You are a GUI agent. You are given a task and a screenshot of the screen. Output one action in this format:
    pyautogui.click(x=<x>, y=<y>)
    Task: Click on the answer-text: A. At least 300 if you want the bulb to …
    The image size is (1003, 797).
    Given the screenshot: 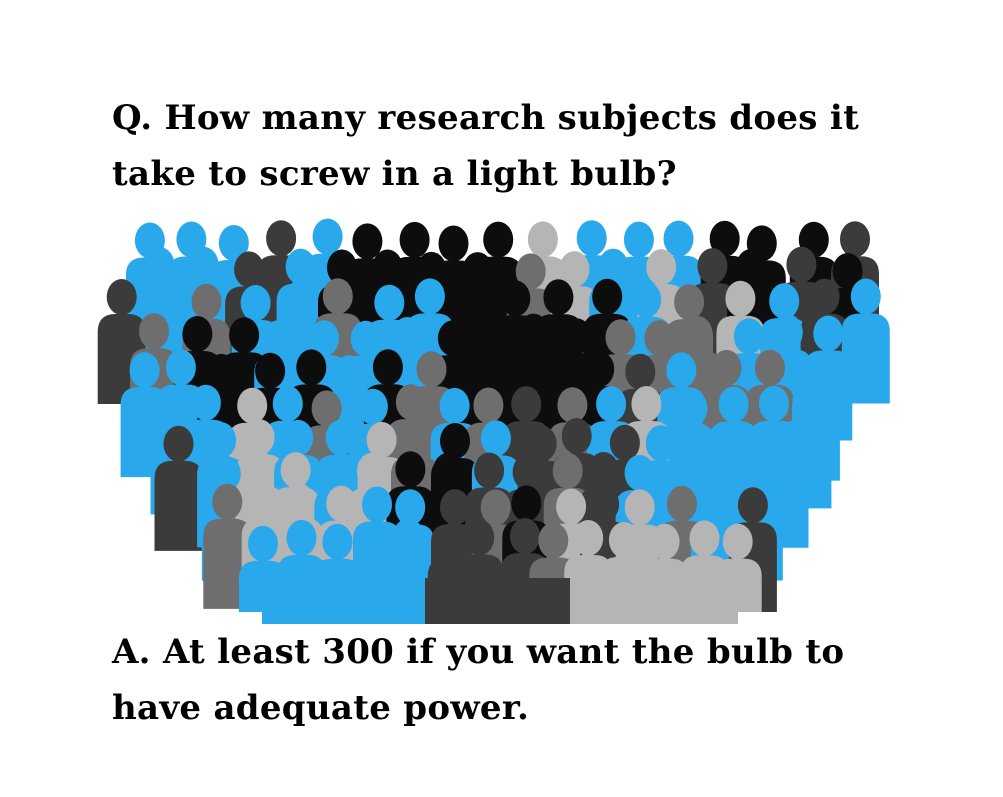 What is the action you would take?
    pyautogui.click(x=478, y=680)
    